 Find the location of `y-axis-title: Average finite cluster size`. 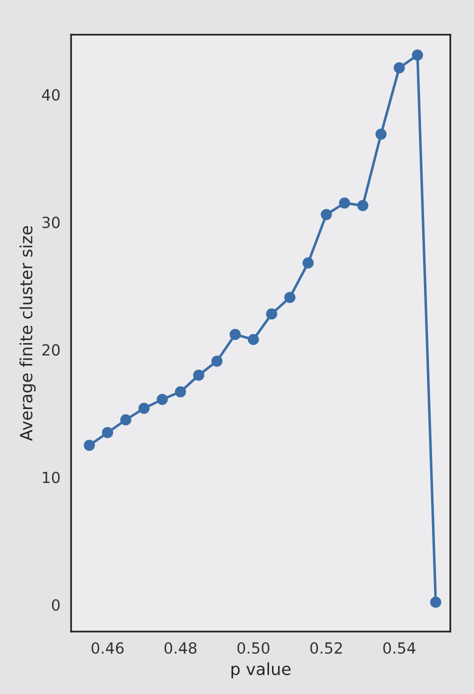

y-axis-title: Average finite cluster size is located at coordinates (28, 333).